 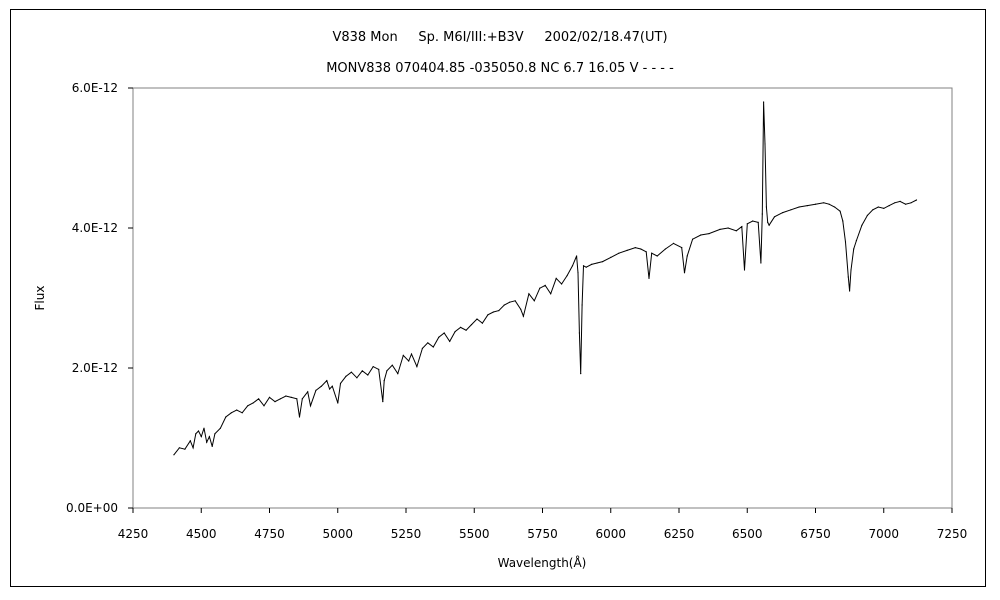 What do you see at coordinates (952, 534) in the screenshot?
I see `x-tick-label: 7250` at bounding box center [952, 534].